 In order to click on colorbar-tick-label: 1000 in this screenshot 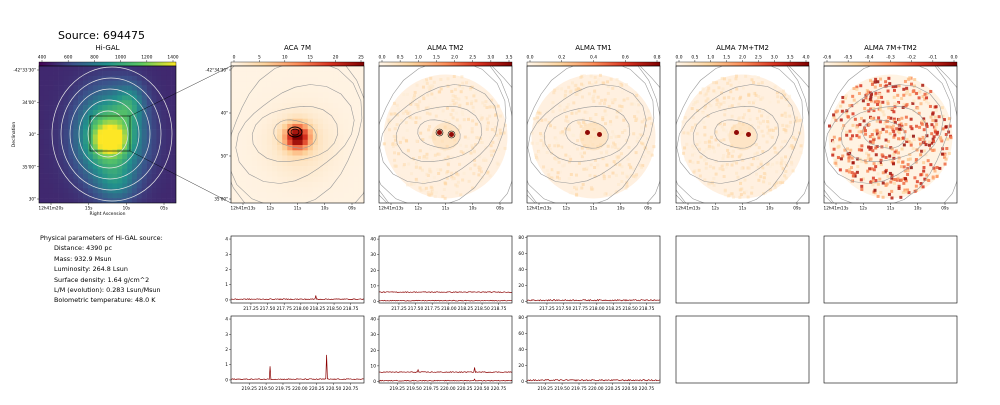, I will do `click(120, 58)`.